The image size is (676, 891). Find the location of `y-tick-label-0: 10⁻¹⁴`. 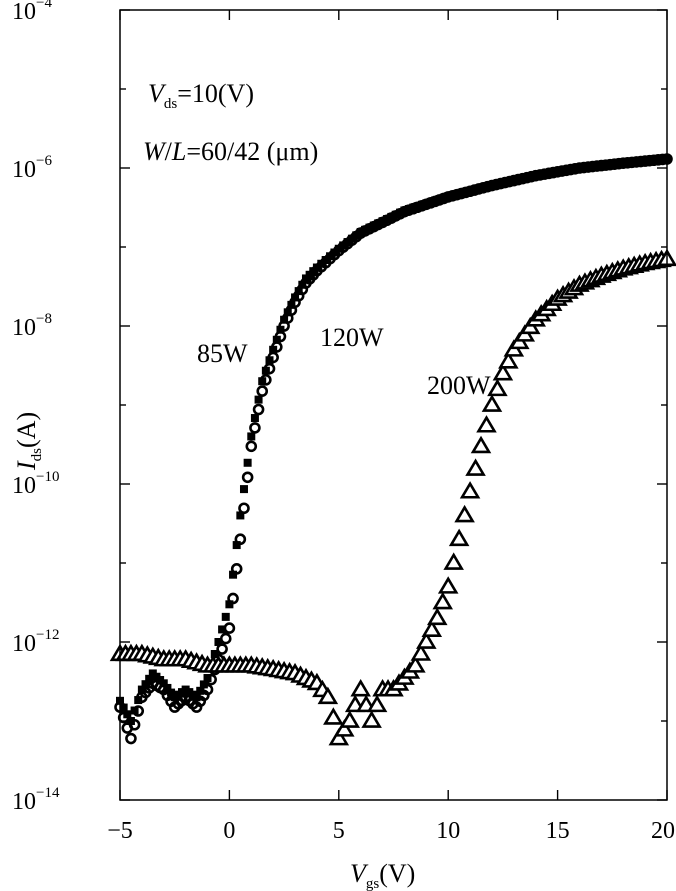

y-tick-label-0: 10⁻¹⁴ is located at coordinates (36, 800).